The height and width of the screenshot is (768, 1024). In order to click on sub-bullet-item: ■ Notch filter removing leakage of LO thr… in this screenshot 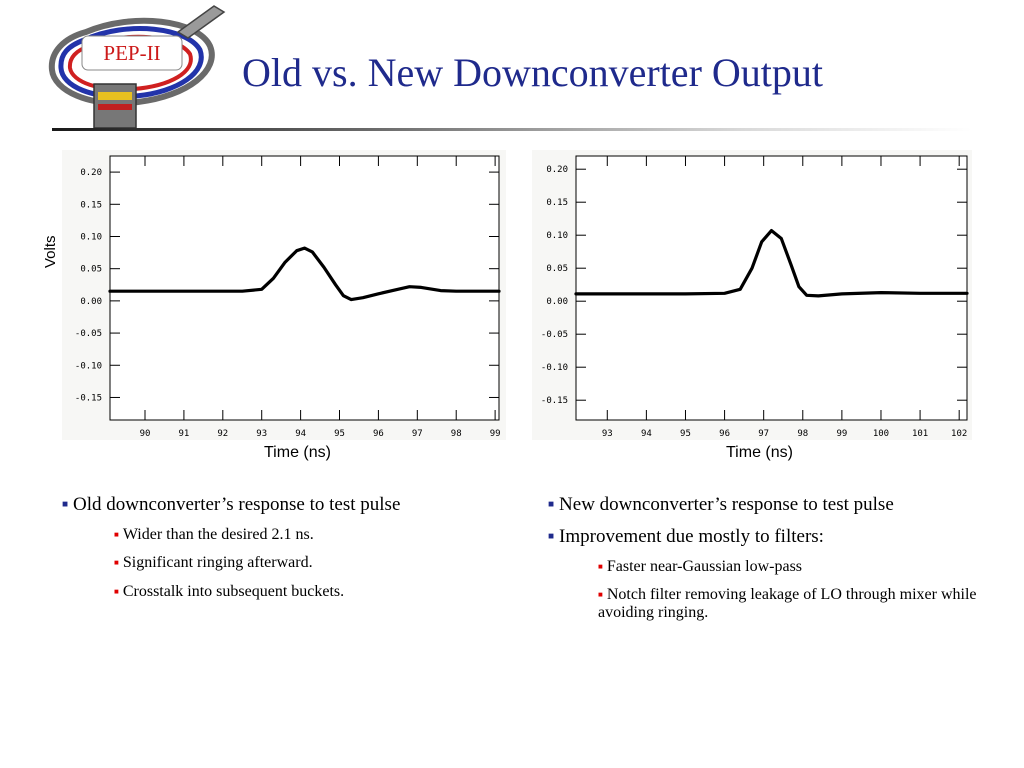, I will do `click(793, 604)`.